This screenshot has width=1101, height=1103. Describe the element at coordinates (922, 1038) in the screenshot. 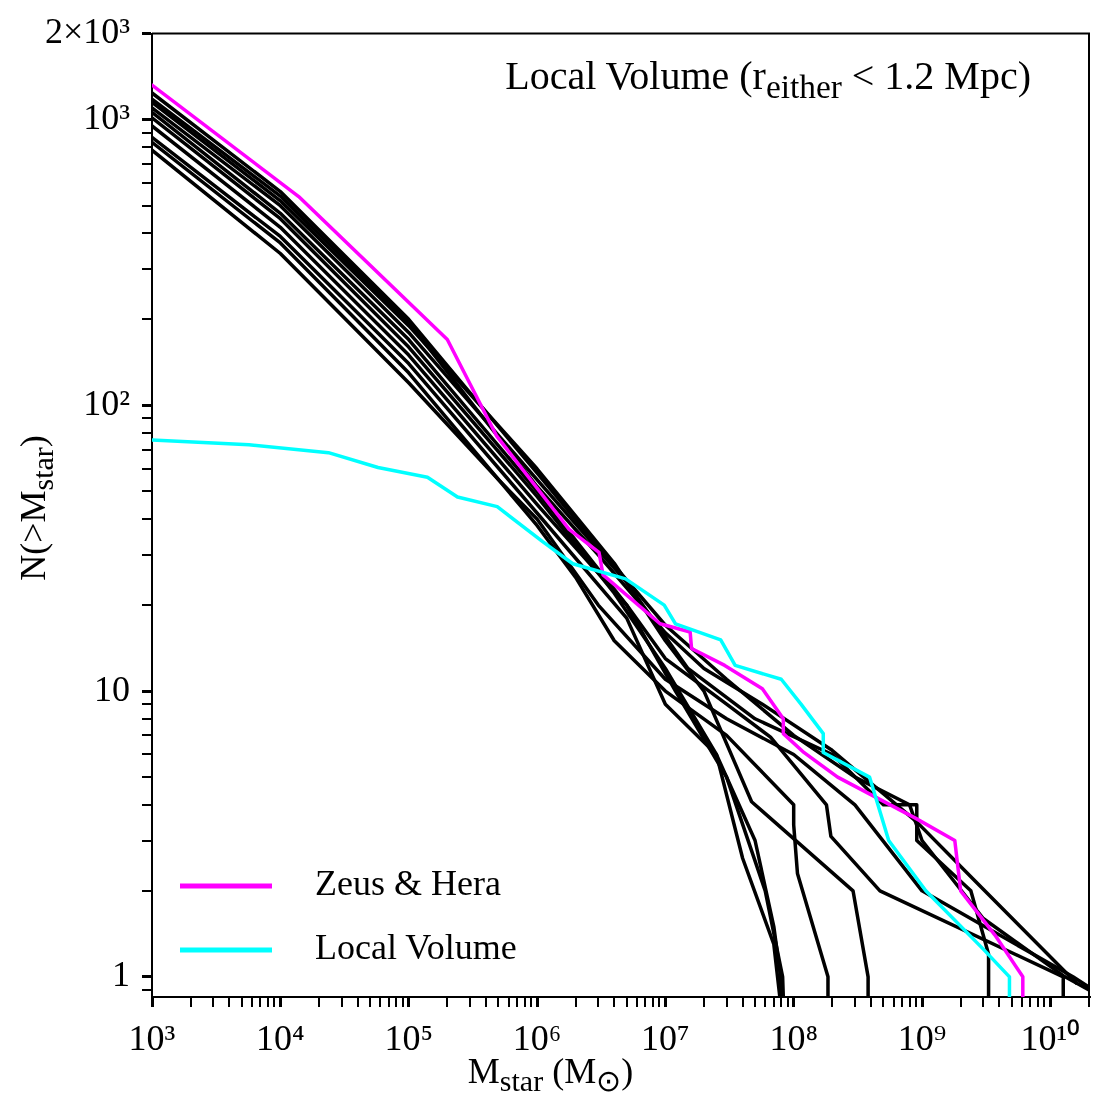

I see `x-tick-label: 10⁹` at that location.